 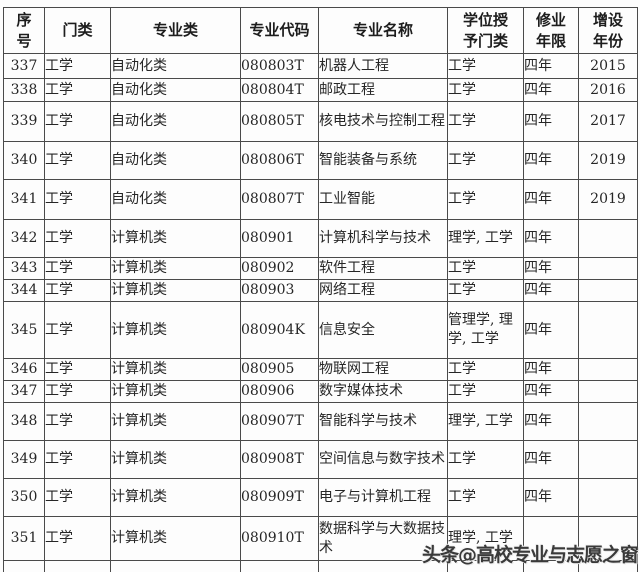 What do you see at coordinates (24, 66) in the screenshot?
I see `cell-index: 337` at bounding box center [24, 66].